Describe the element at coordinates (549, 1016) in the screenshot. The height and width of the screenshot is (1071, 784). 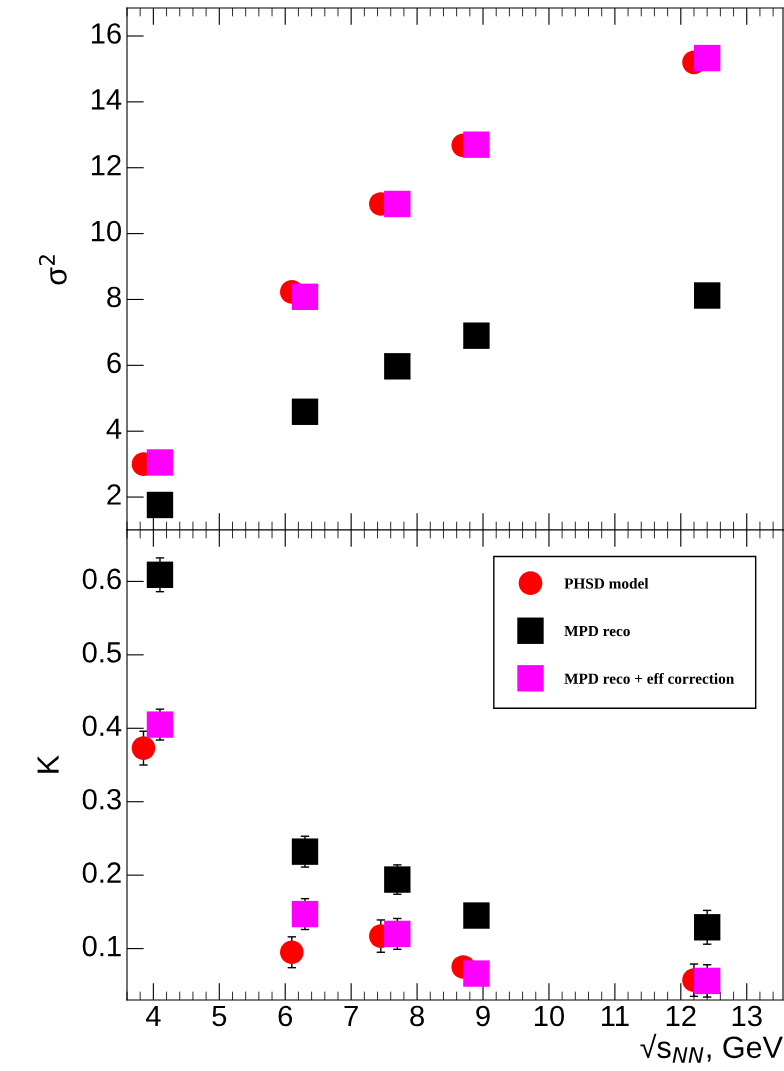
I see `x-tick-label: 10` at that location.